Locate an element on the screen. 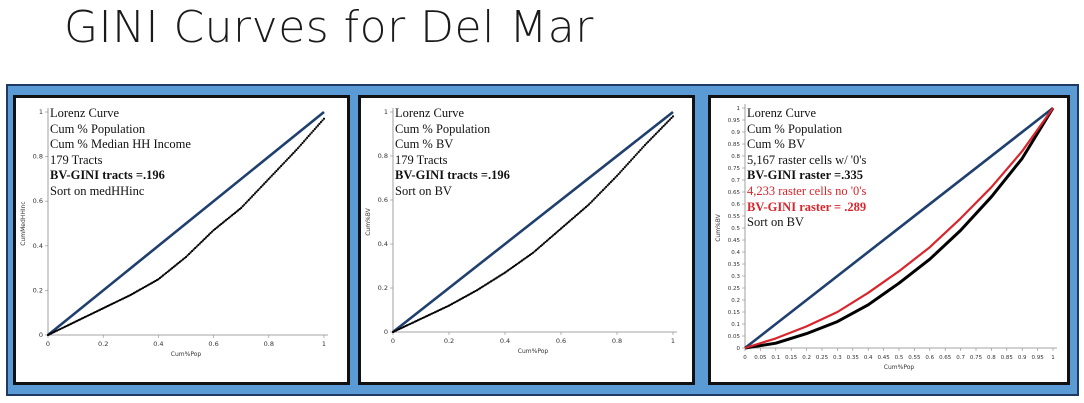 This screenshot has width=1084, height=403. x-tick-label: 0 is located at coordinates (48, 344).